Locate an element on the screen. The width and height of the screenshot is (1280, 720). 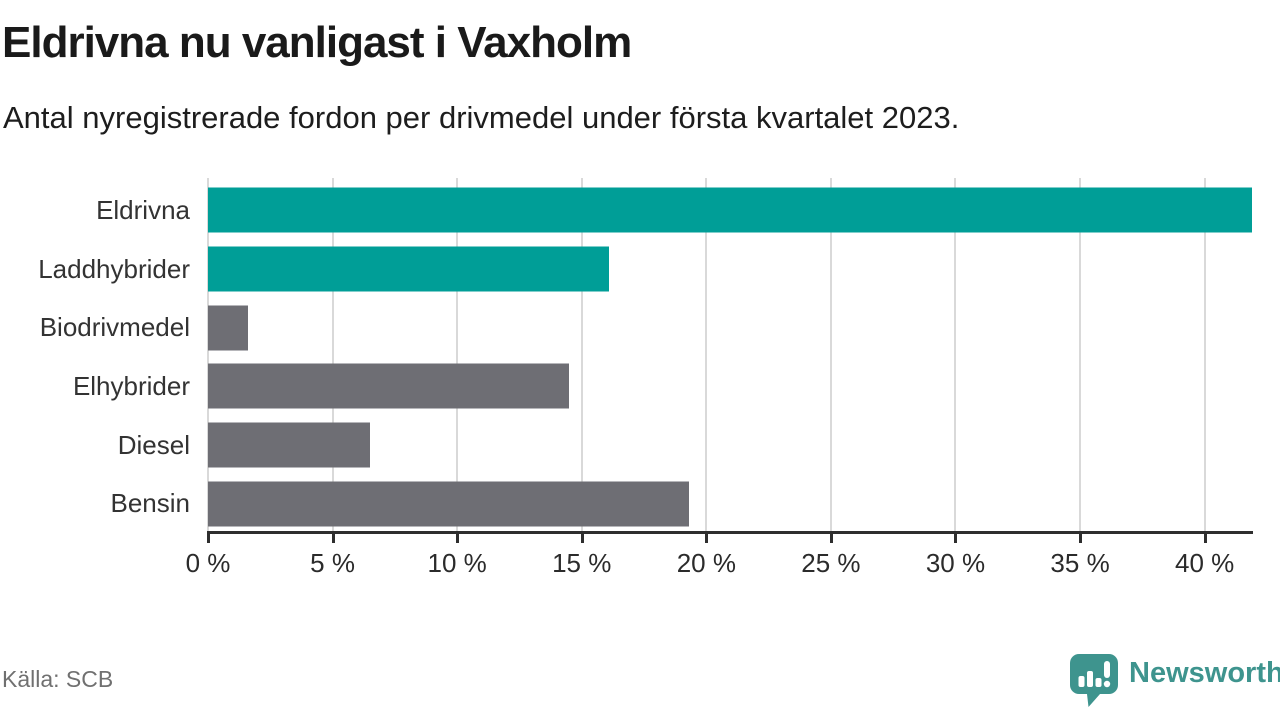
category-label-eldrivna: Eldrivna is located at coordinates (143, 209).